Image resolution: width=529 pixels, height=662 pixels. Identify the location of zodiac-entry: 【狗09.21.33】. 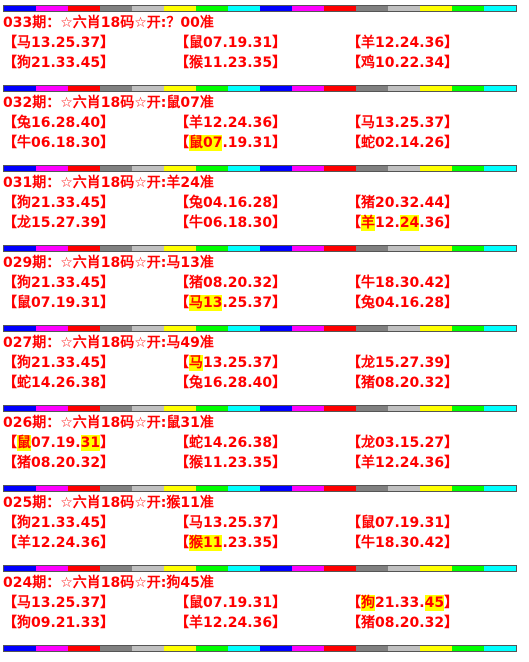
(59, 623).